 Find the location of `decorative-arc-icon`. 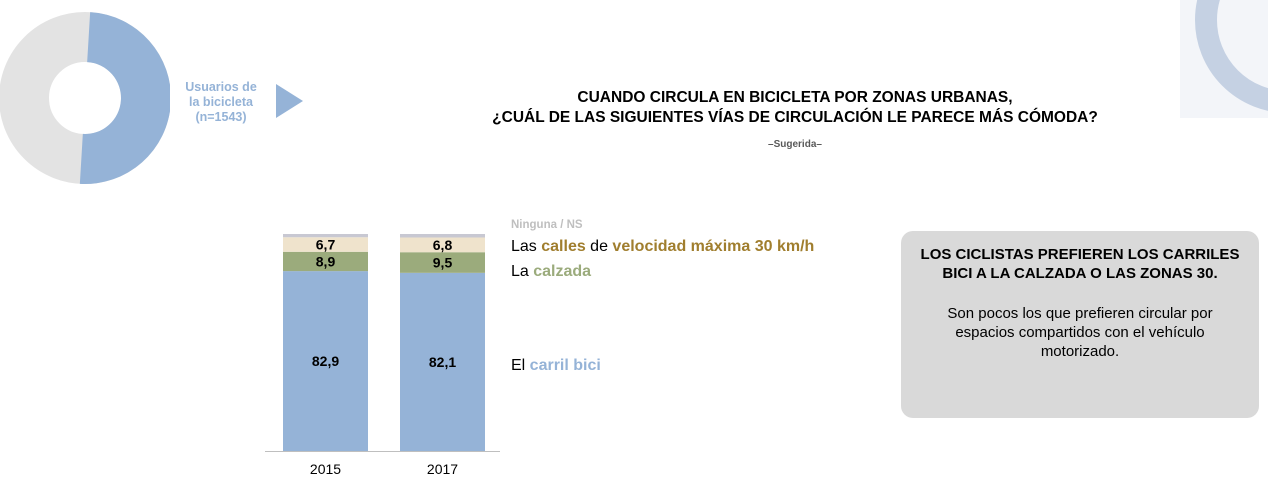

decorative-arc-icon is located at coordinates (1224, 59).